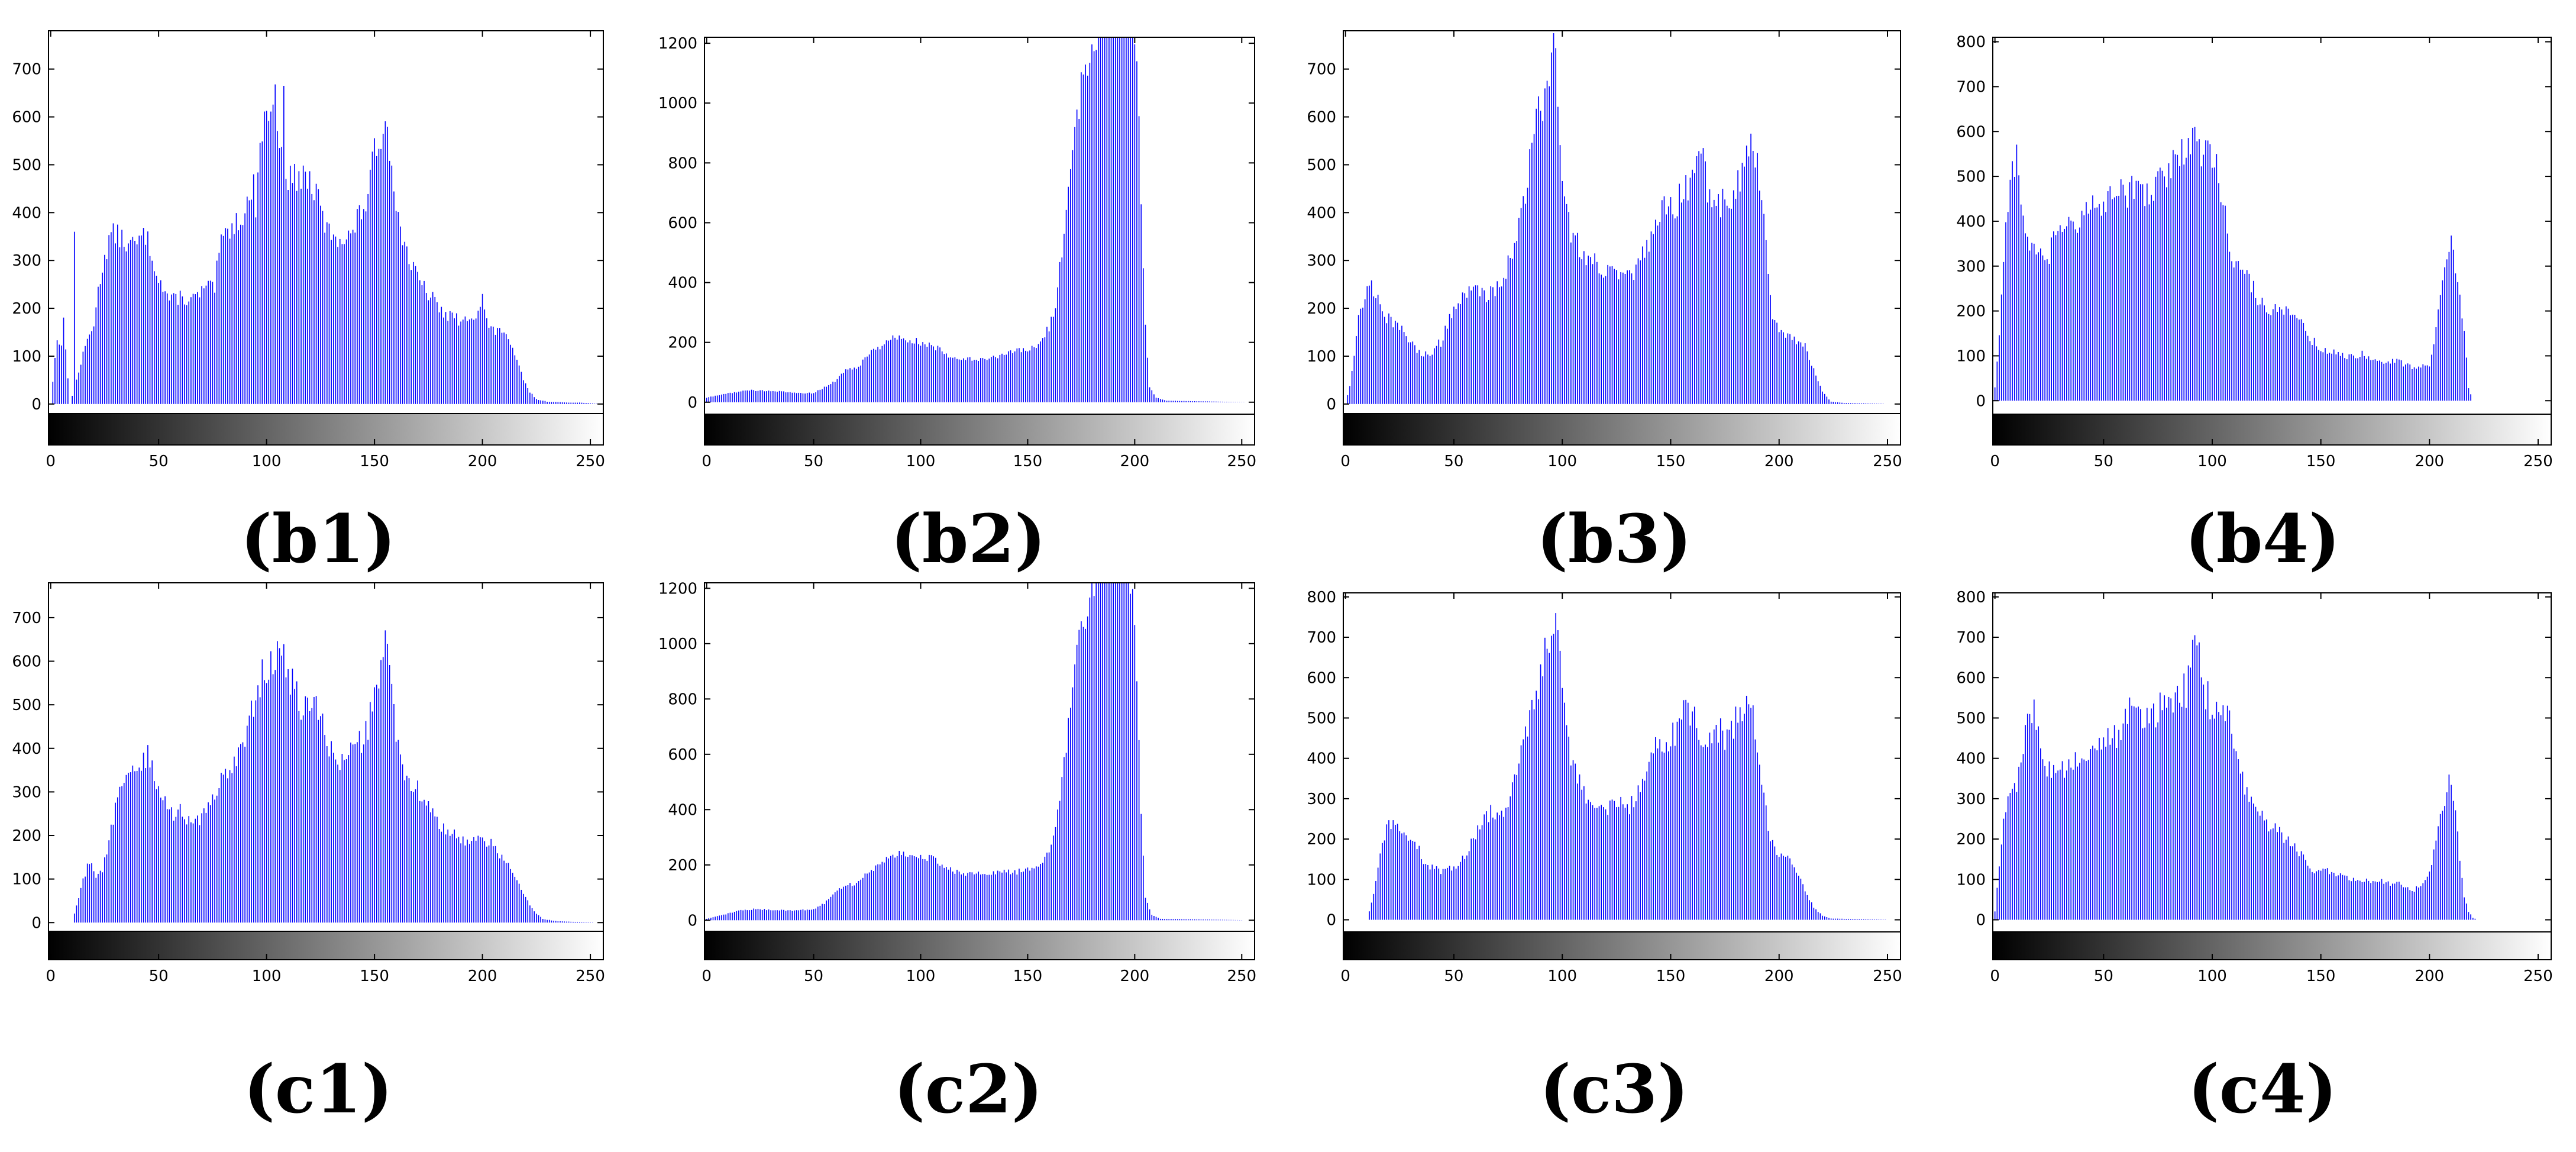 The image size is (2576, 1152). What do you see at coordinates (682, 163) in the screenshot?
I see `y-tick-label: 800` at bounding box center [682, 163].